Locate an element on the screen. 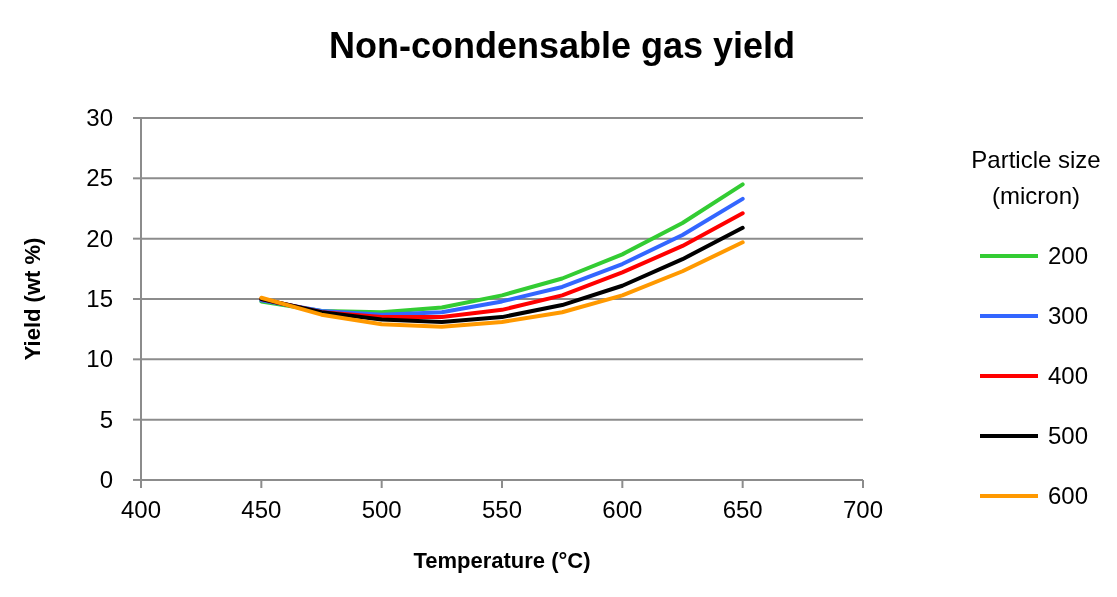 The image size is (1117, 597). legend-label: 500 is located at coordinates (1068, 435).